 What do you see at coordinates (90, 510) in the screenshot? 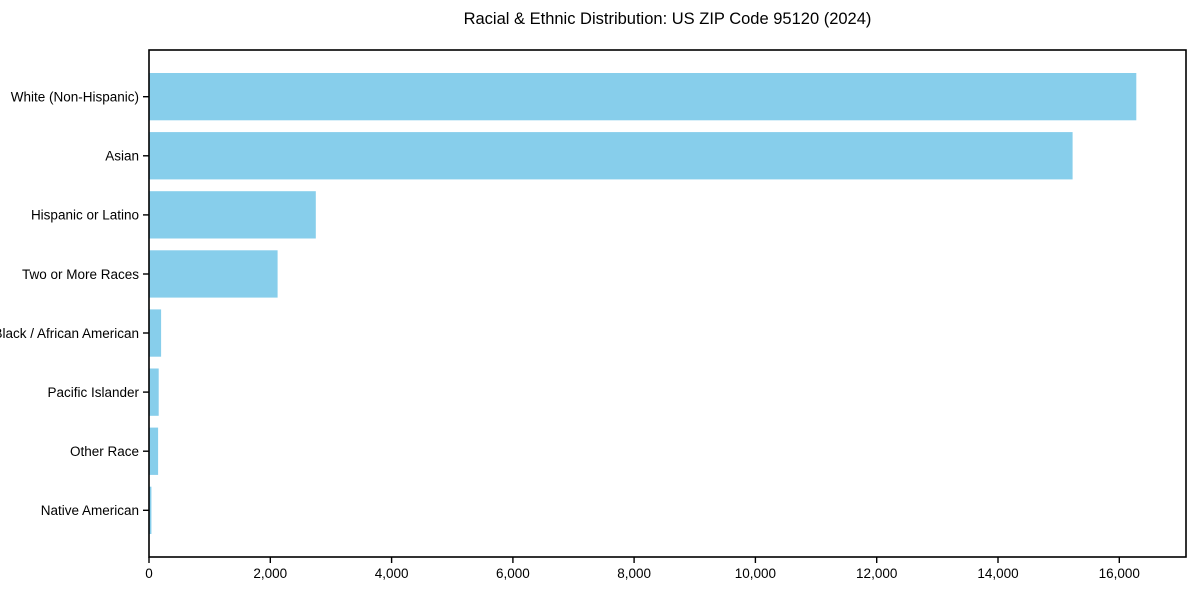
I see `y-tick-label: Native American` at bounding box center [90, 510].